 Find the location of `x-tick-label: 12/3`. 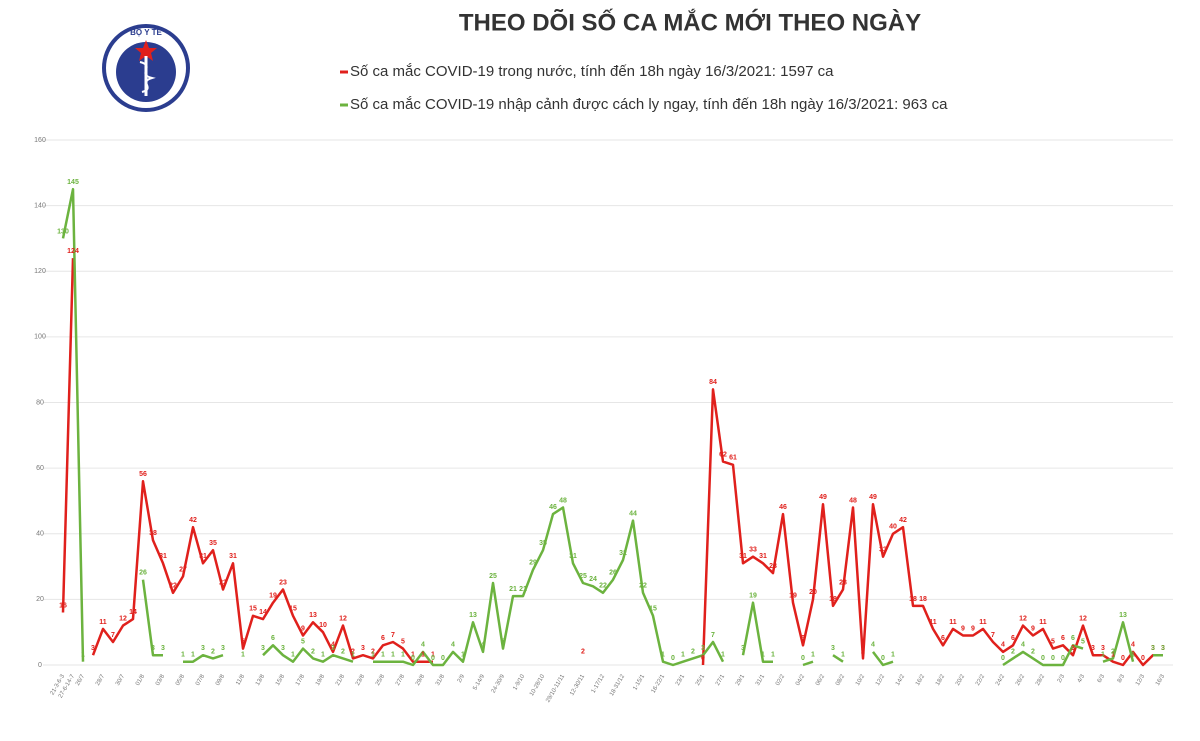

x-tick-label: 12/3 is located at coordinates (1140, 680).